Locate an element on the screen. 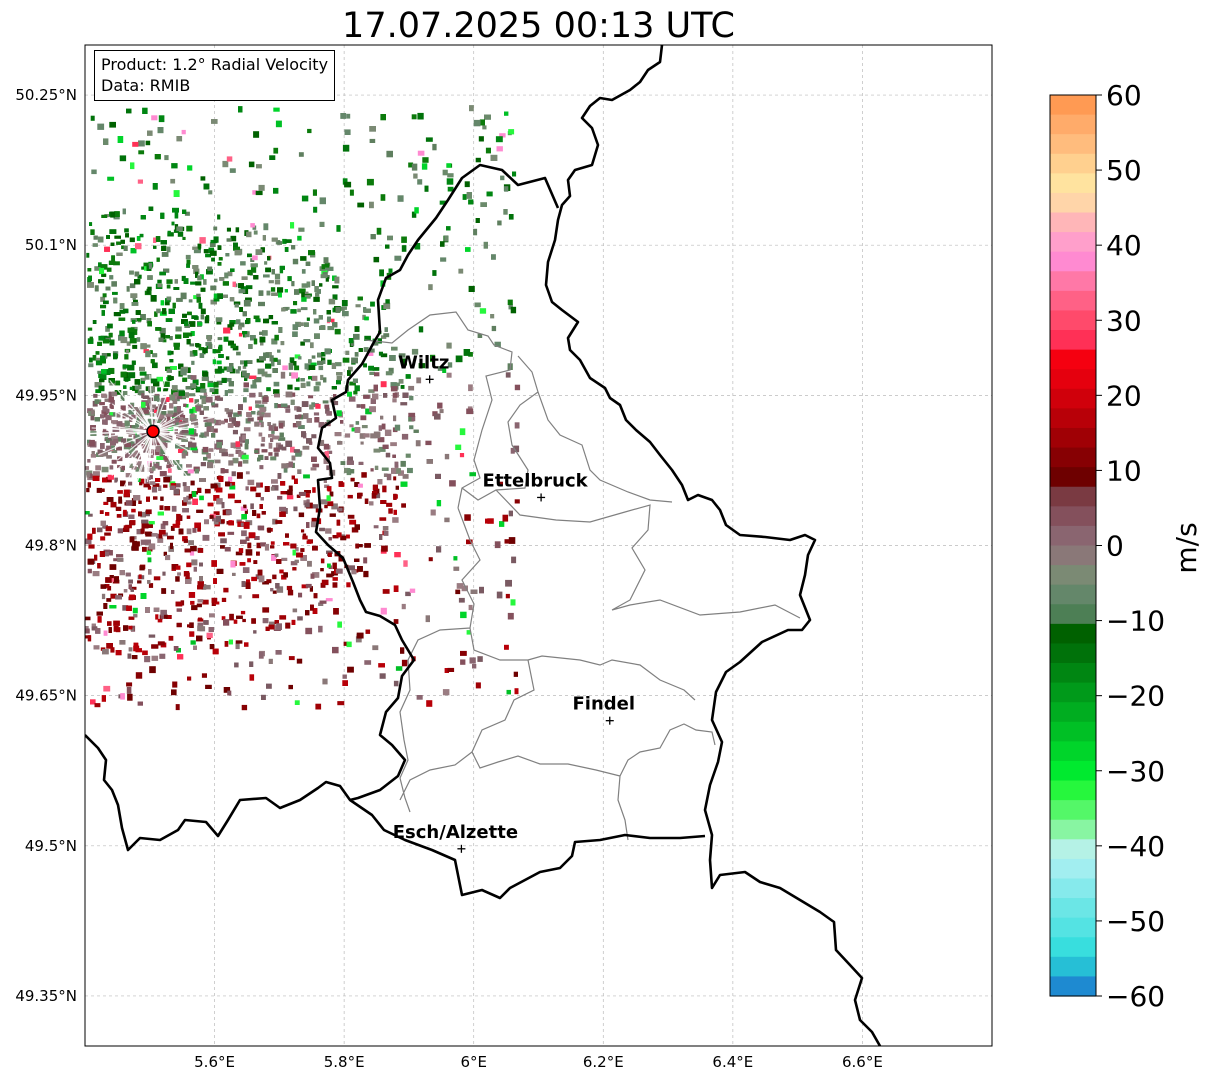 Image resolution: width=1207 pixels, height=1081 pixels. colorbar-tick-label: 10 is located at coordinates (1124, 470).